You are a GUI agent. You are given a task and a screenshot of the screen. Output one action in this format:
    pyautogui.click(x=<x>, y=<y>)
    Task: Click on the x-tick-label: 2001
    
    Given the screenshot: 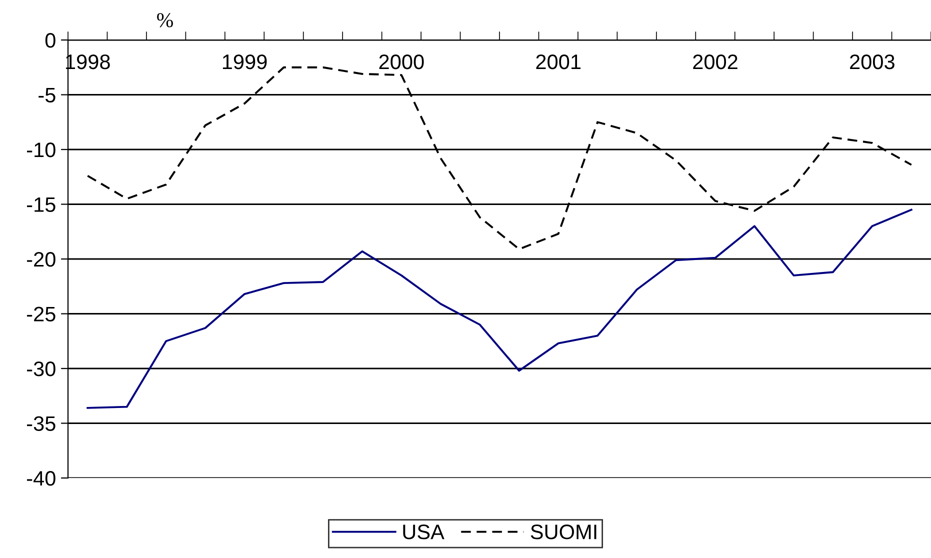 What is the action you would take?
    pyautogui.click(x=558, y=62)
    